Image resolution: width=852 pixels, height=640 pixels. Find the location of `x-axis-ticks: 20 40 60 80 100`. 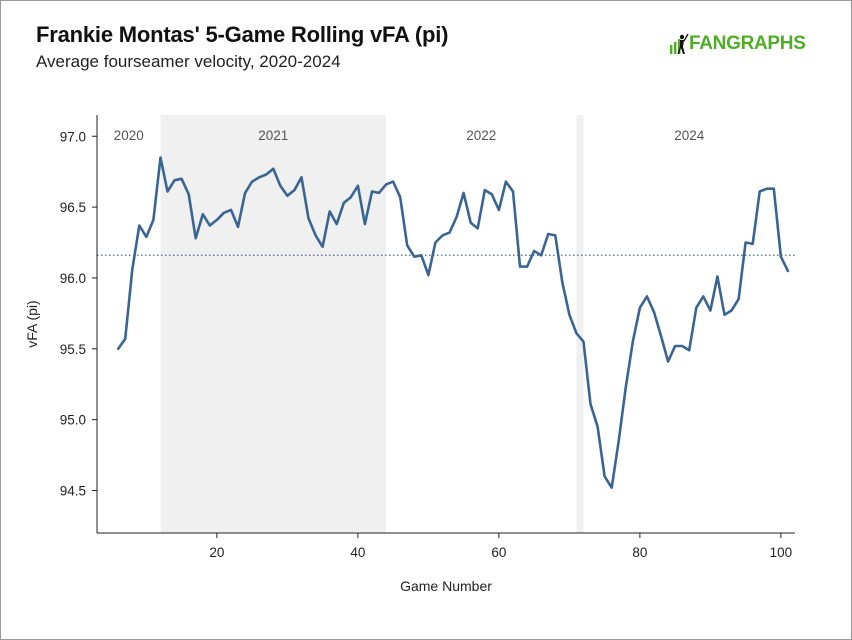

x-axis-ticks: 20 40 60 80 100 is located at coordinates (500, 546).